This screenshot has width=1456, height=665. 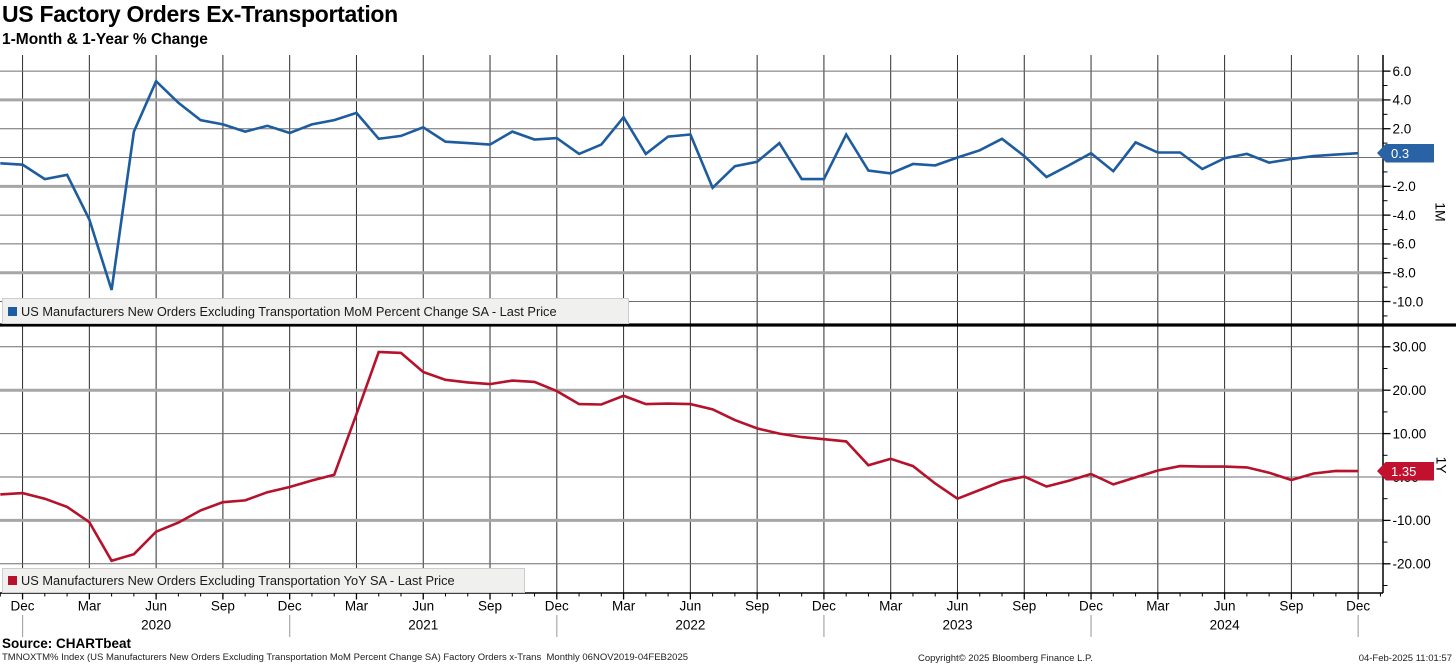 What do you see at coordinates (1412, 520) in the screenshot?
I see `y-tick-label: -10.00` at bounding box center [1412, 520].